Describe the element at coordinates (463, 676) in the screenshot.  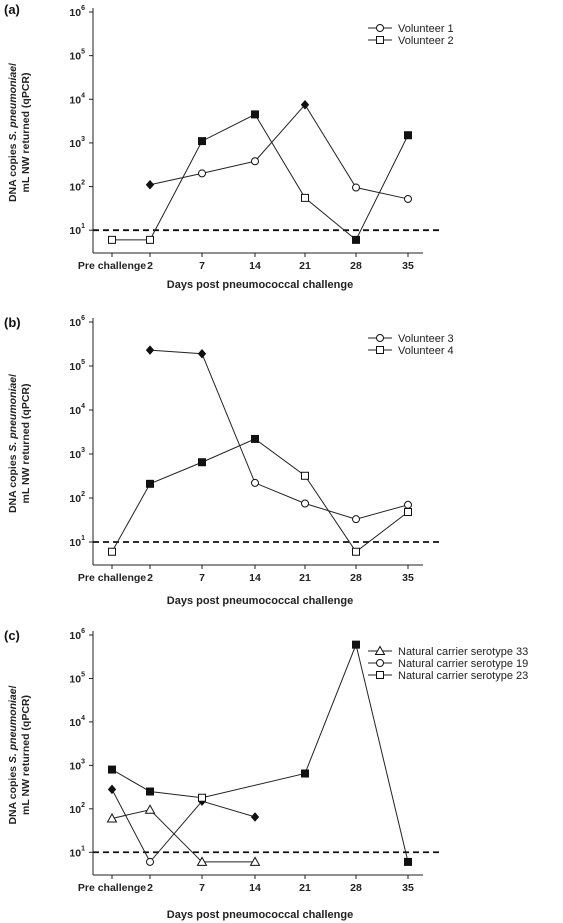
I see `legend-entry: Natural carrier serotype 23` at that location.